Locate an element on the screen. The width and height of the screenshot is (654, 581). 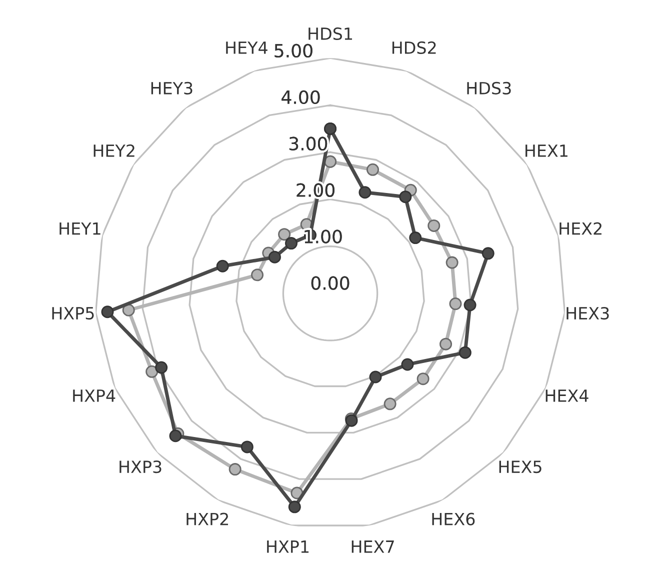
spoke-label: HEX1 is located at coordinates (547, 150).